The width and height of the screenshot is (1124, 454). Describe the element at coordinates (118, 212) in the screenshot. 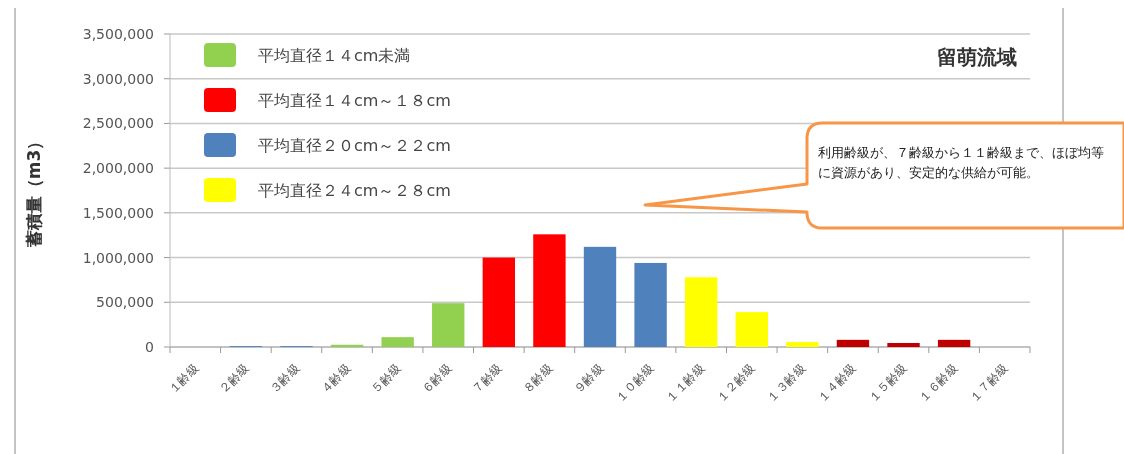

I see `y-tick-label: 1,500,000` at that location.